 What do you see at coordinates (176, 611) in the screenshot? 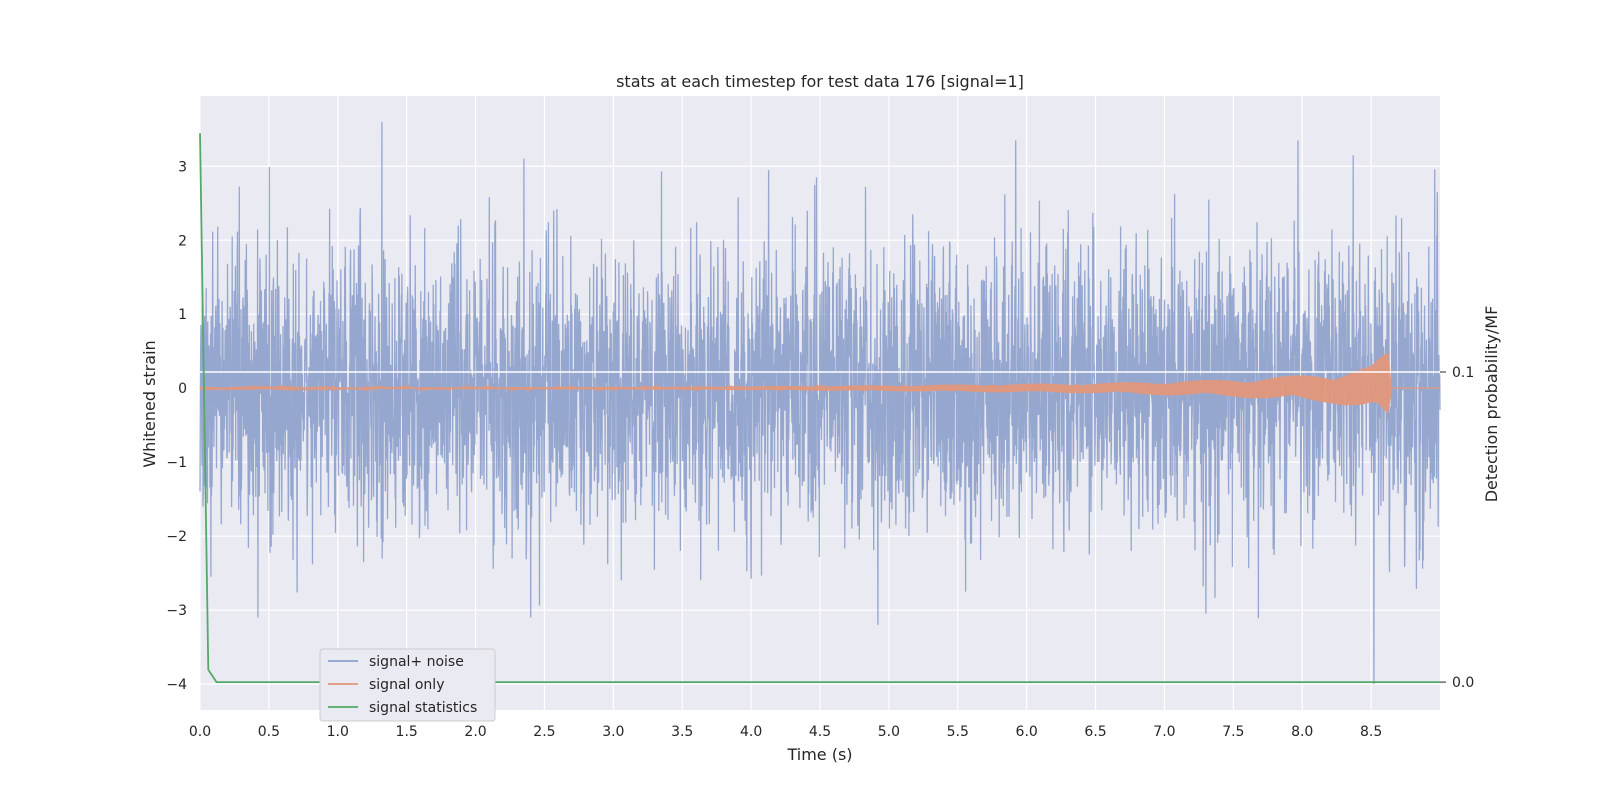
I see `y-tick-label: −3` at bounding box center [176, 611].